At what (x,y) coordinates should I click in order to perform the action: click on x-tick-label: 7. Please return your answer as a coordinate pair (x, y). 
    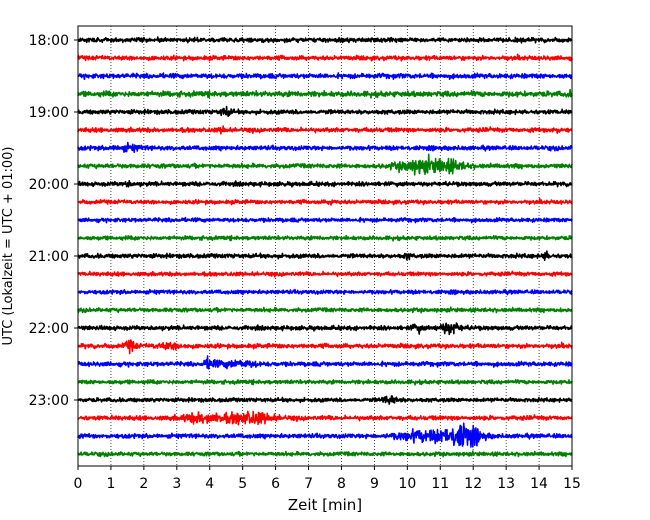
    Looking at the image, I should click on (308, 484).